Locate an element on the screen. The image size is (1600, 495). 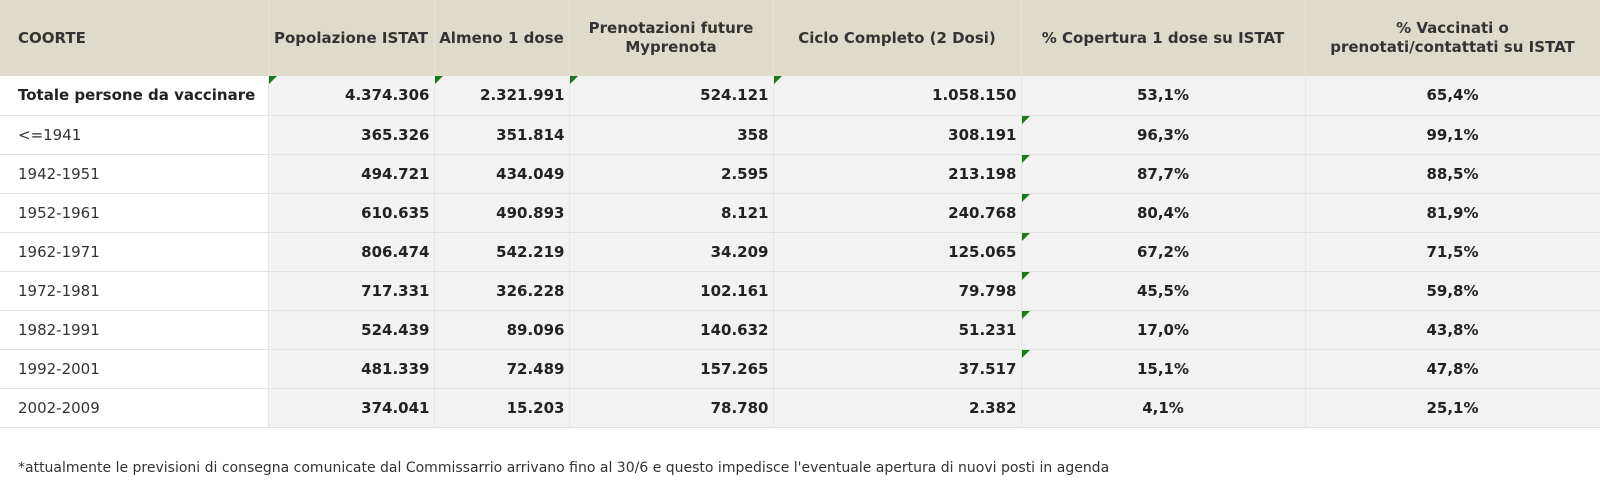
first-dose-cell: 89.096 is located at coordinates (502, 330).